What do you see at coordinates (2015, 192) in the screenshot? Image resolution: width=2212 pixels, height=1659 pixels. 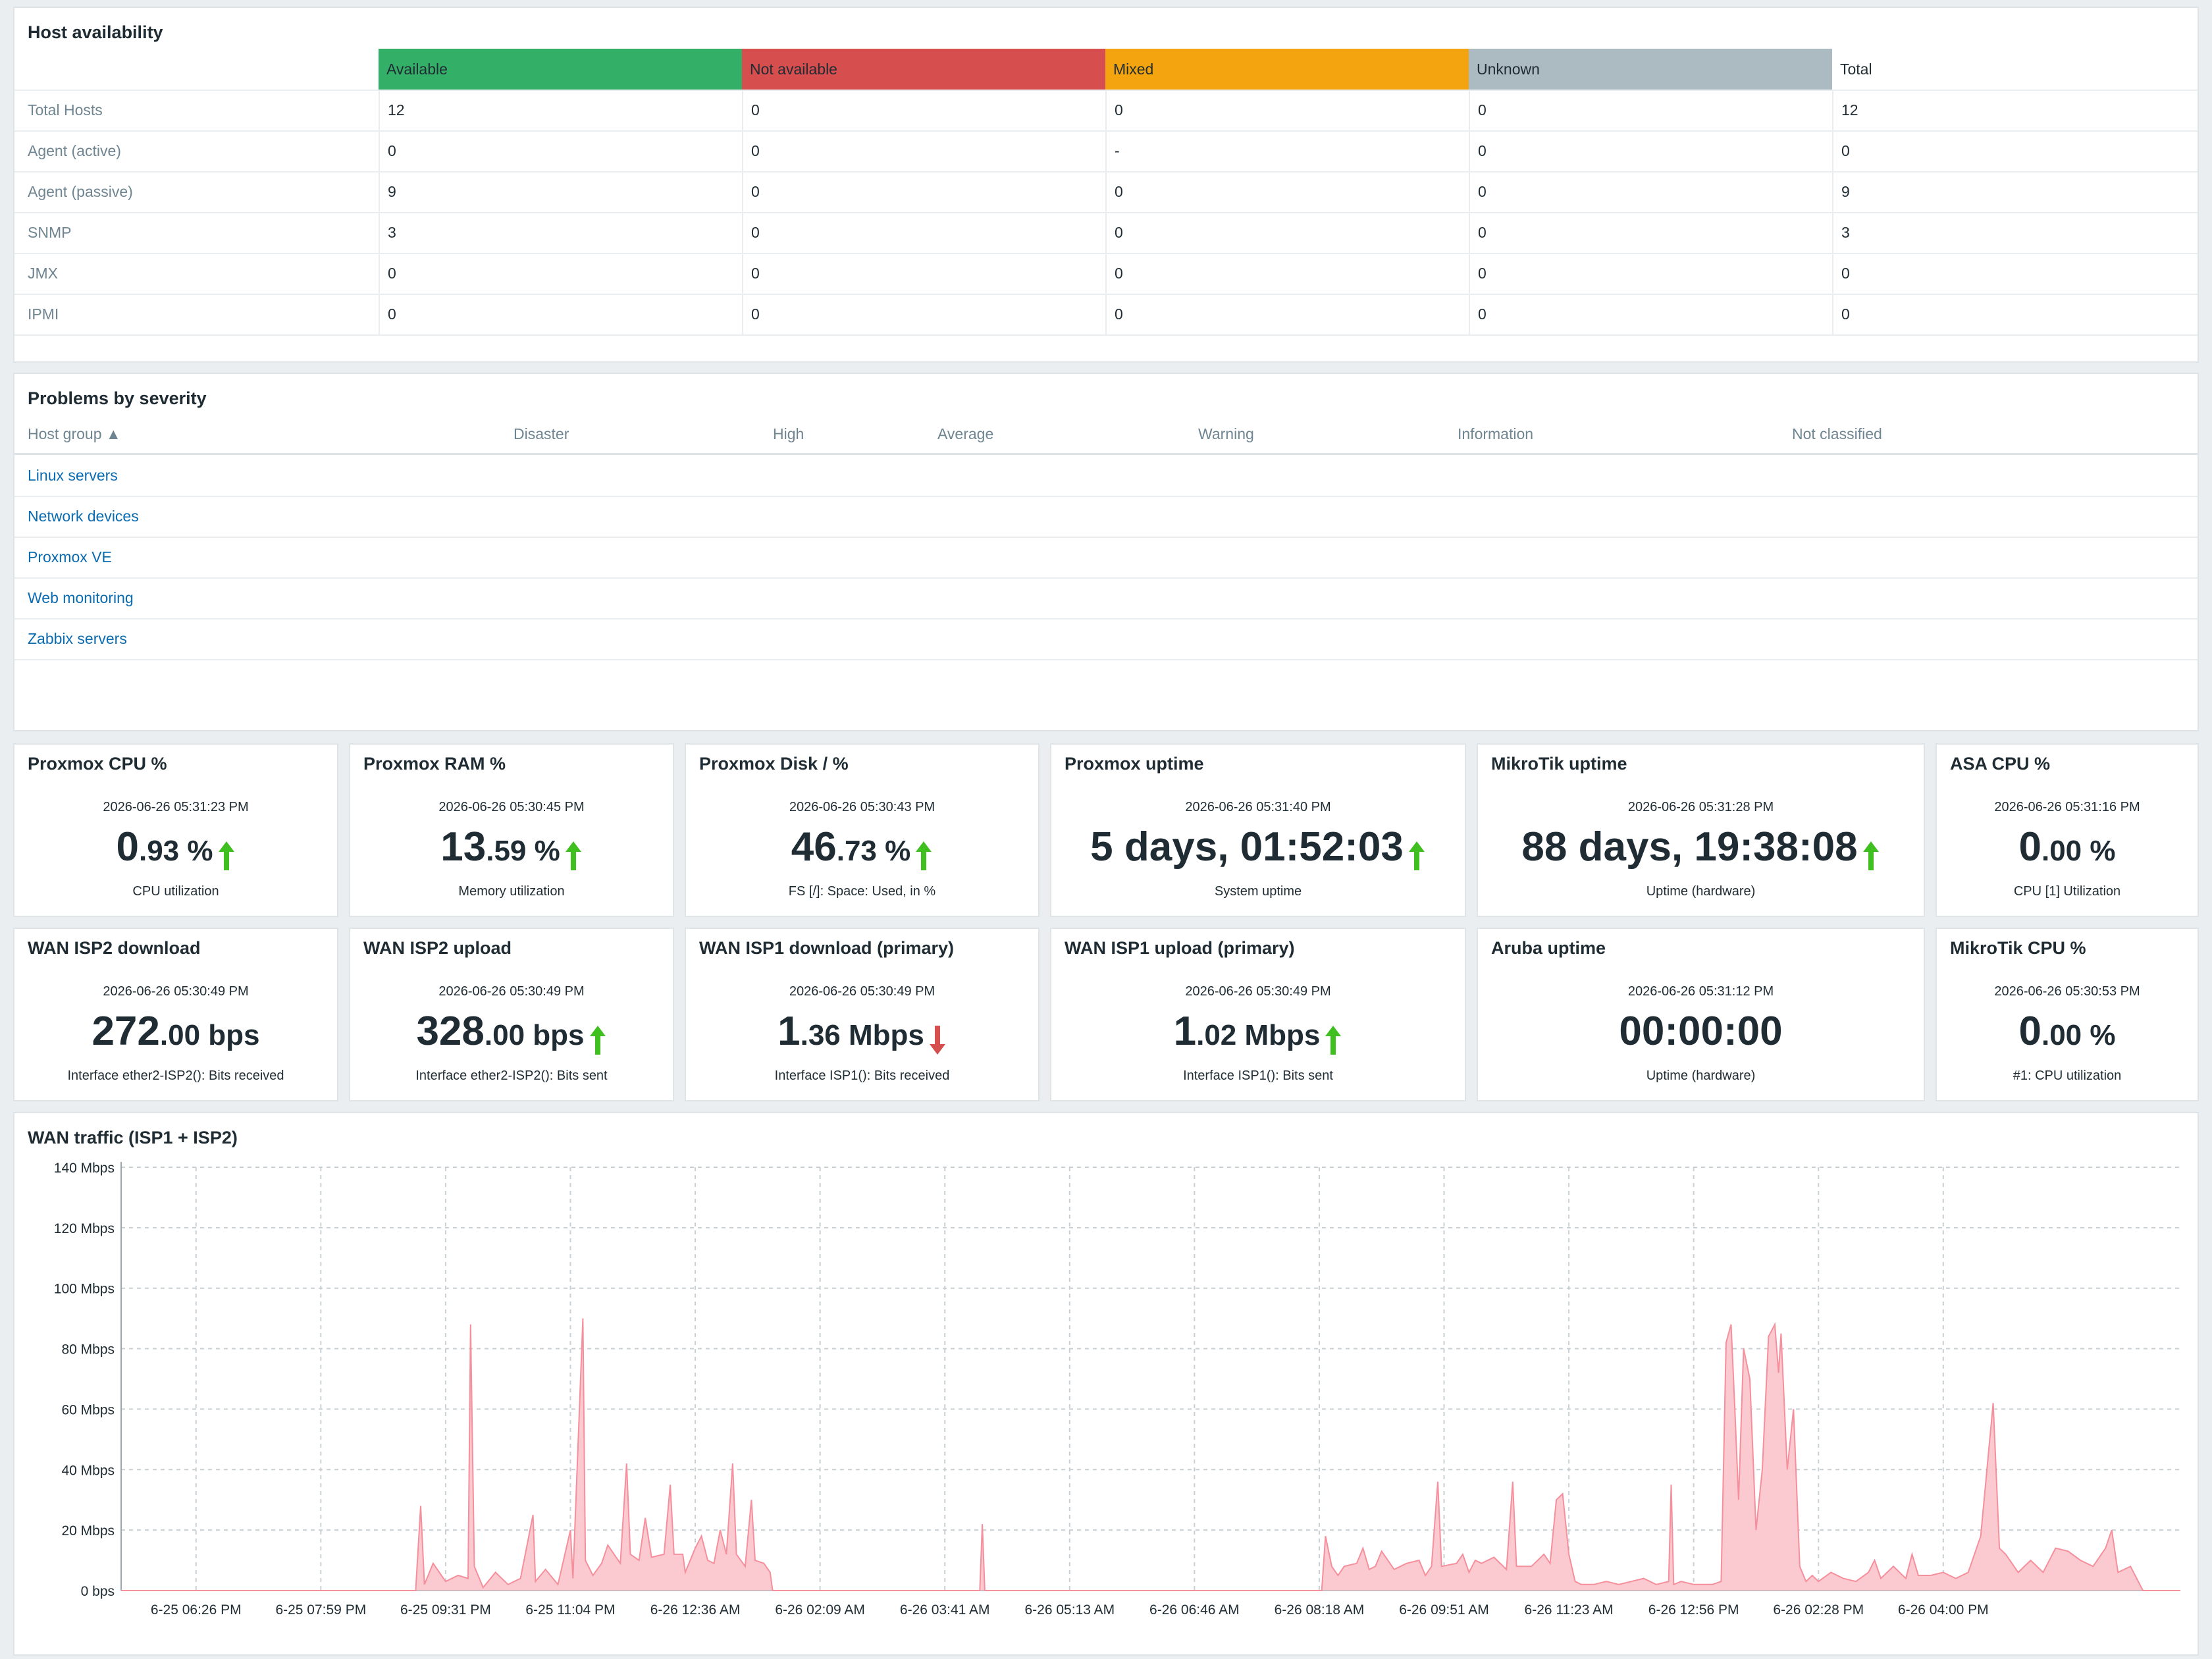 I see `row-value: 9` at bounding box center [2015, 192].